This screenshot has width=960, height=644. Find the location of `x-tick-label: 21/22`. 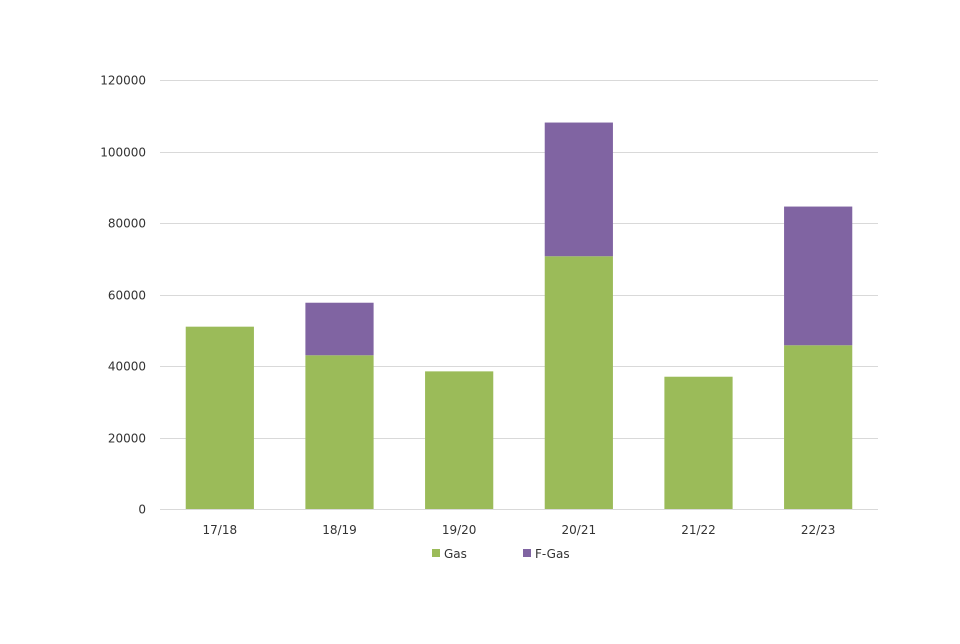

x-tick-label: 21/22 is located at coordinates (698, 530).